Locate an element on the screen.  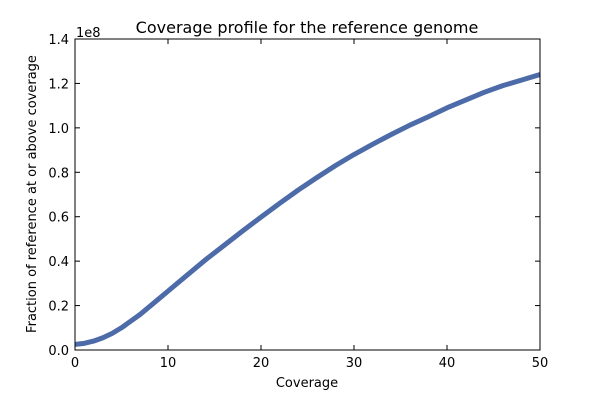
y-tick-label: 0.0 is located at coordinates (58, 351).